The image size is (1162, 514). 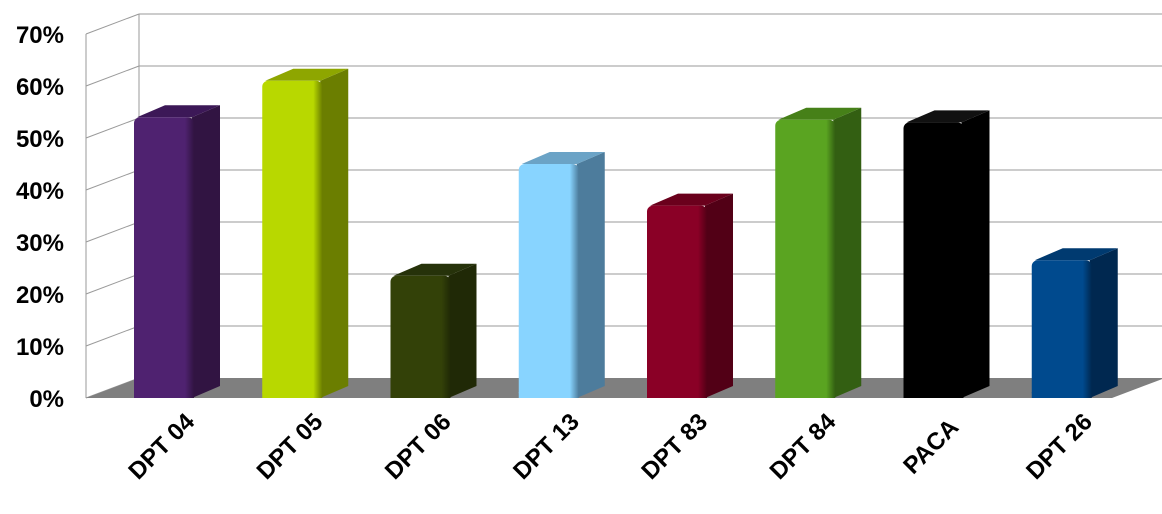 I want to click on chart-floor, so click(x=624, y=388).